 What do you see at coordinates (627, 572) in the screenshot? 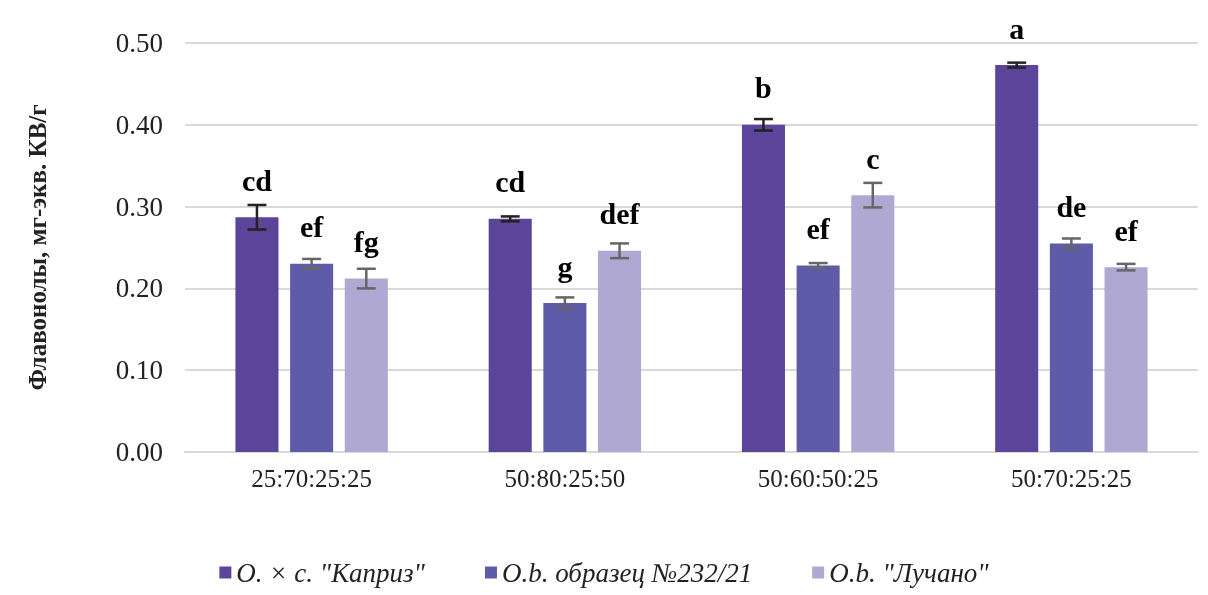
I see `legend-label: O.b. образец №232/21` at bounding box center [627, 572].